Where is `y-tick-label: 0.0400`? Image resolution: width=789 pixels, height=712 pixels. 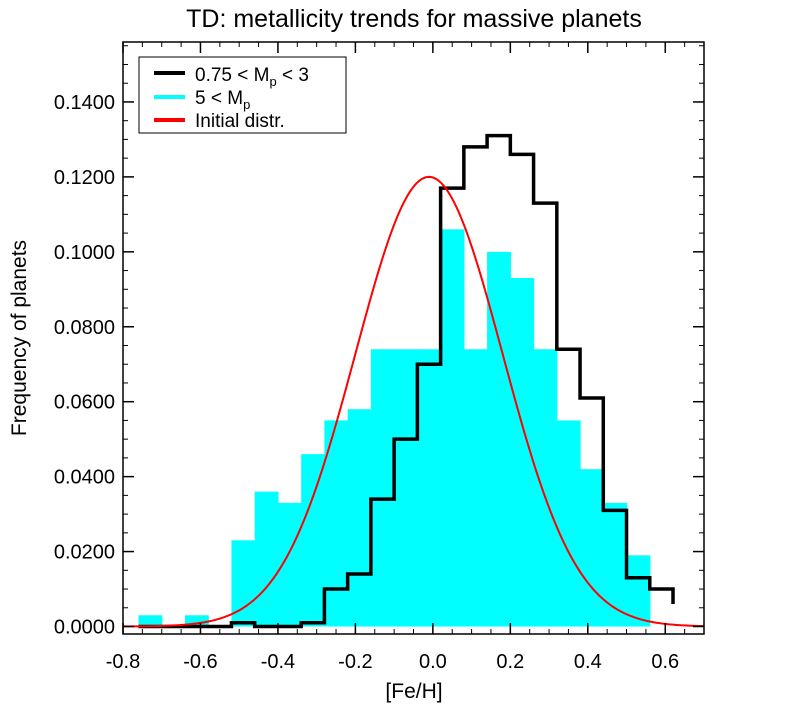
y-tick-label: 0.0400 is located at coordinates (84, 478).